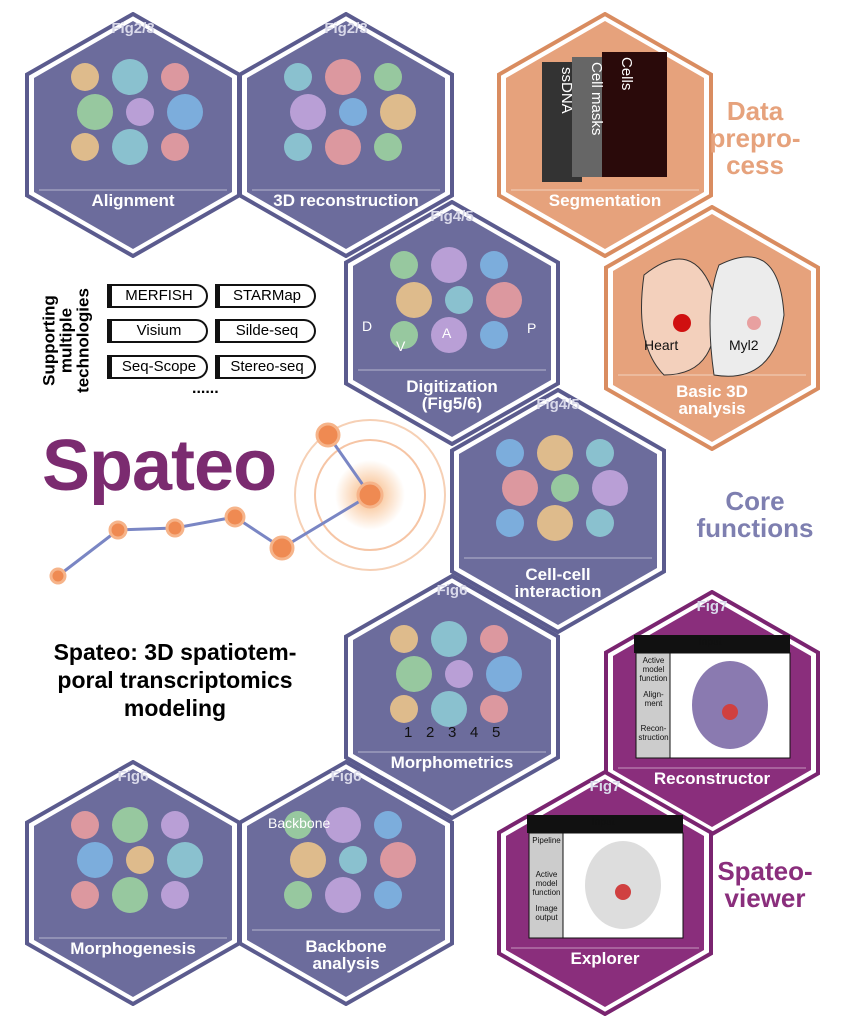  Describe the element at coordinates (558, 574) in the screenshot. I see `label-line: Cell-cell` at that location.